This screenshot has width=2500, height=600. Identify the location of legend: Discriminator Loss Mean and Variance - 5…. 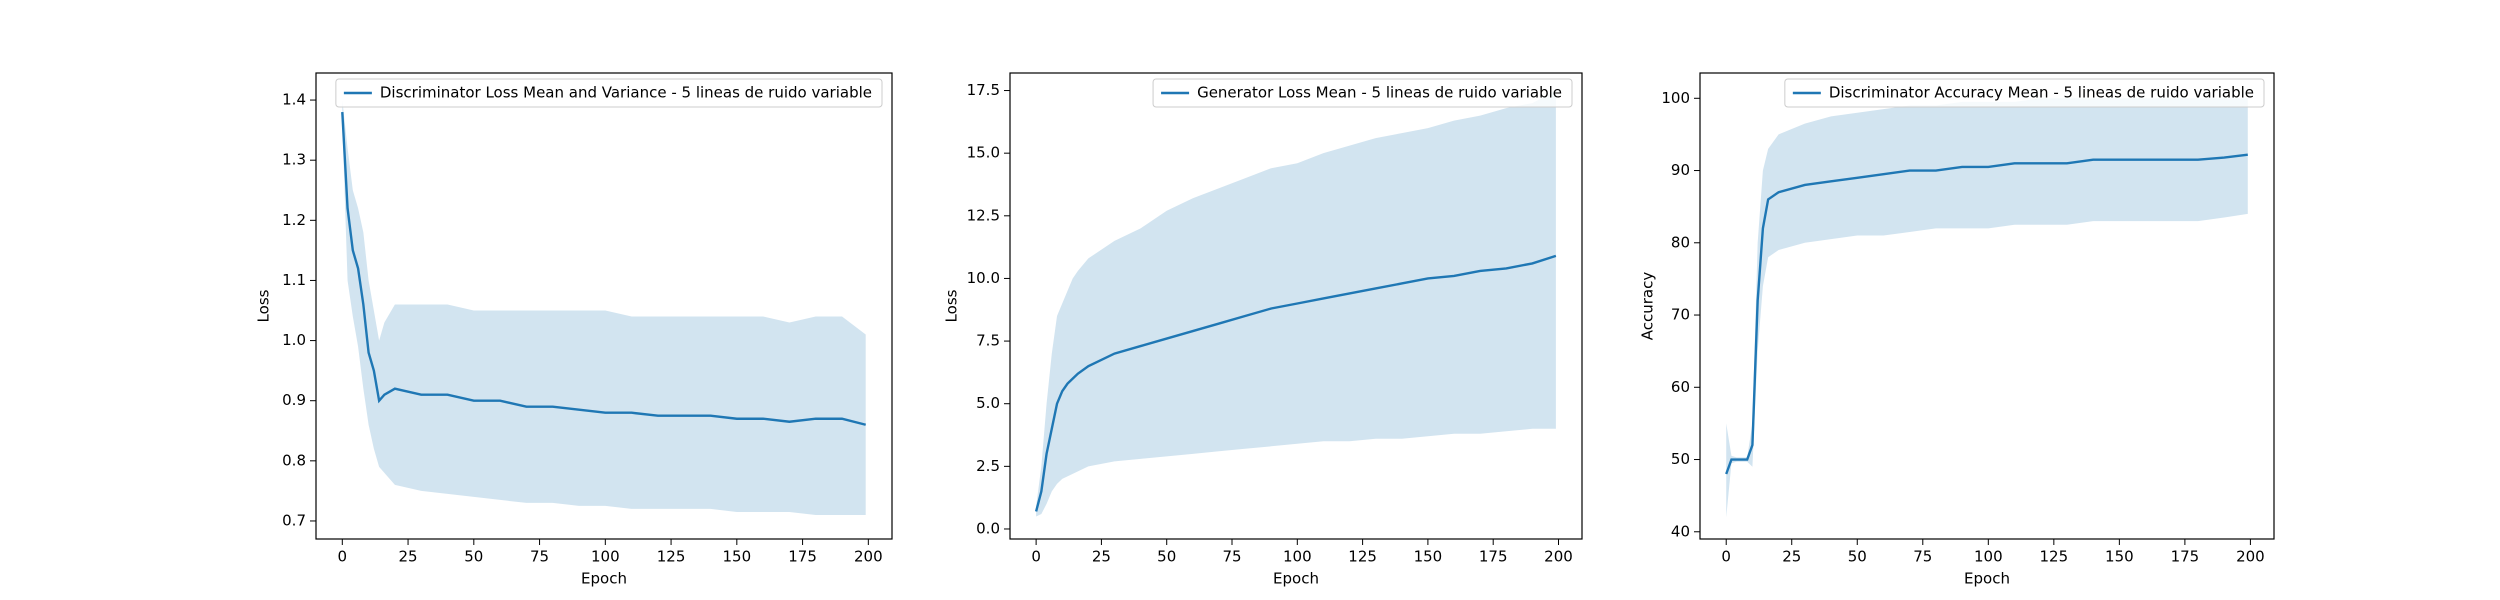
(609, 93).